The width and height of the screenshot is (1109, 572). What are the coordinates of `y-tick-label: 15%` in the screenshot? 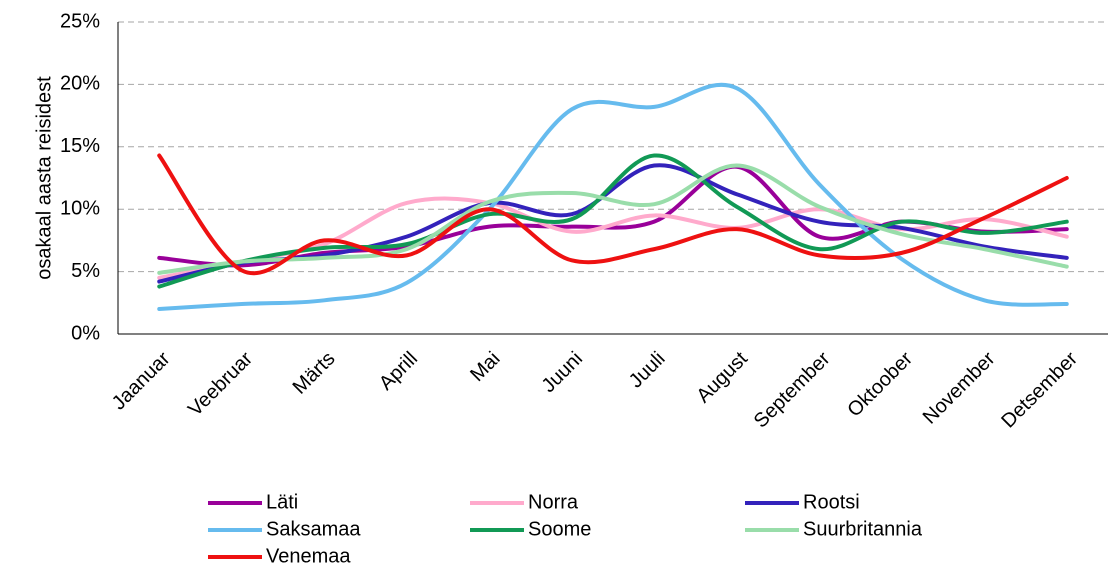 It's located at (80, 146).